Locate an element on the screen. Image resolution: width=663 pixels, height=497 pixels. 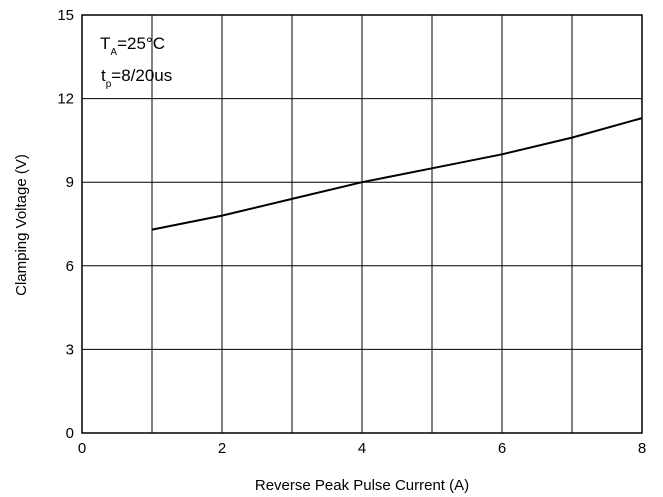
x-tick-labels: 0 2 4 6 8 is located at coordinates (362, 448).